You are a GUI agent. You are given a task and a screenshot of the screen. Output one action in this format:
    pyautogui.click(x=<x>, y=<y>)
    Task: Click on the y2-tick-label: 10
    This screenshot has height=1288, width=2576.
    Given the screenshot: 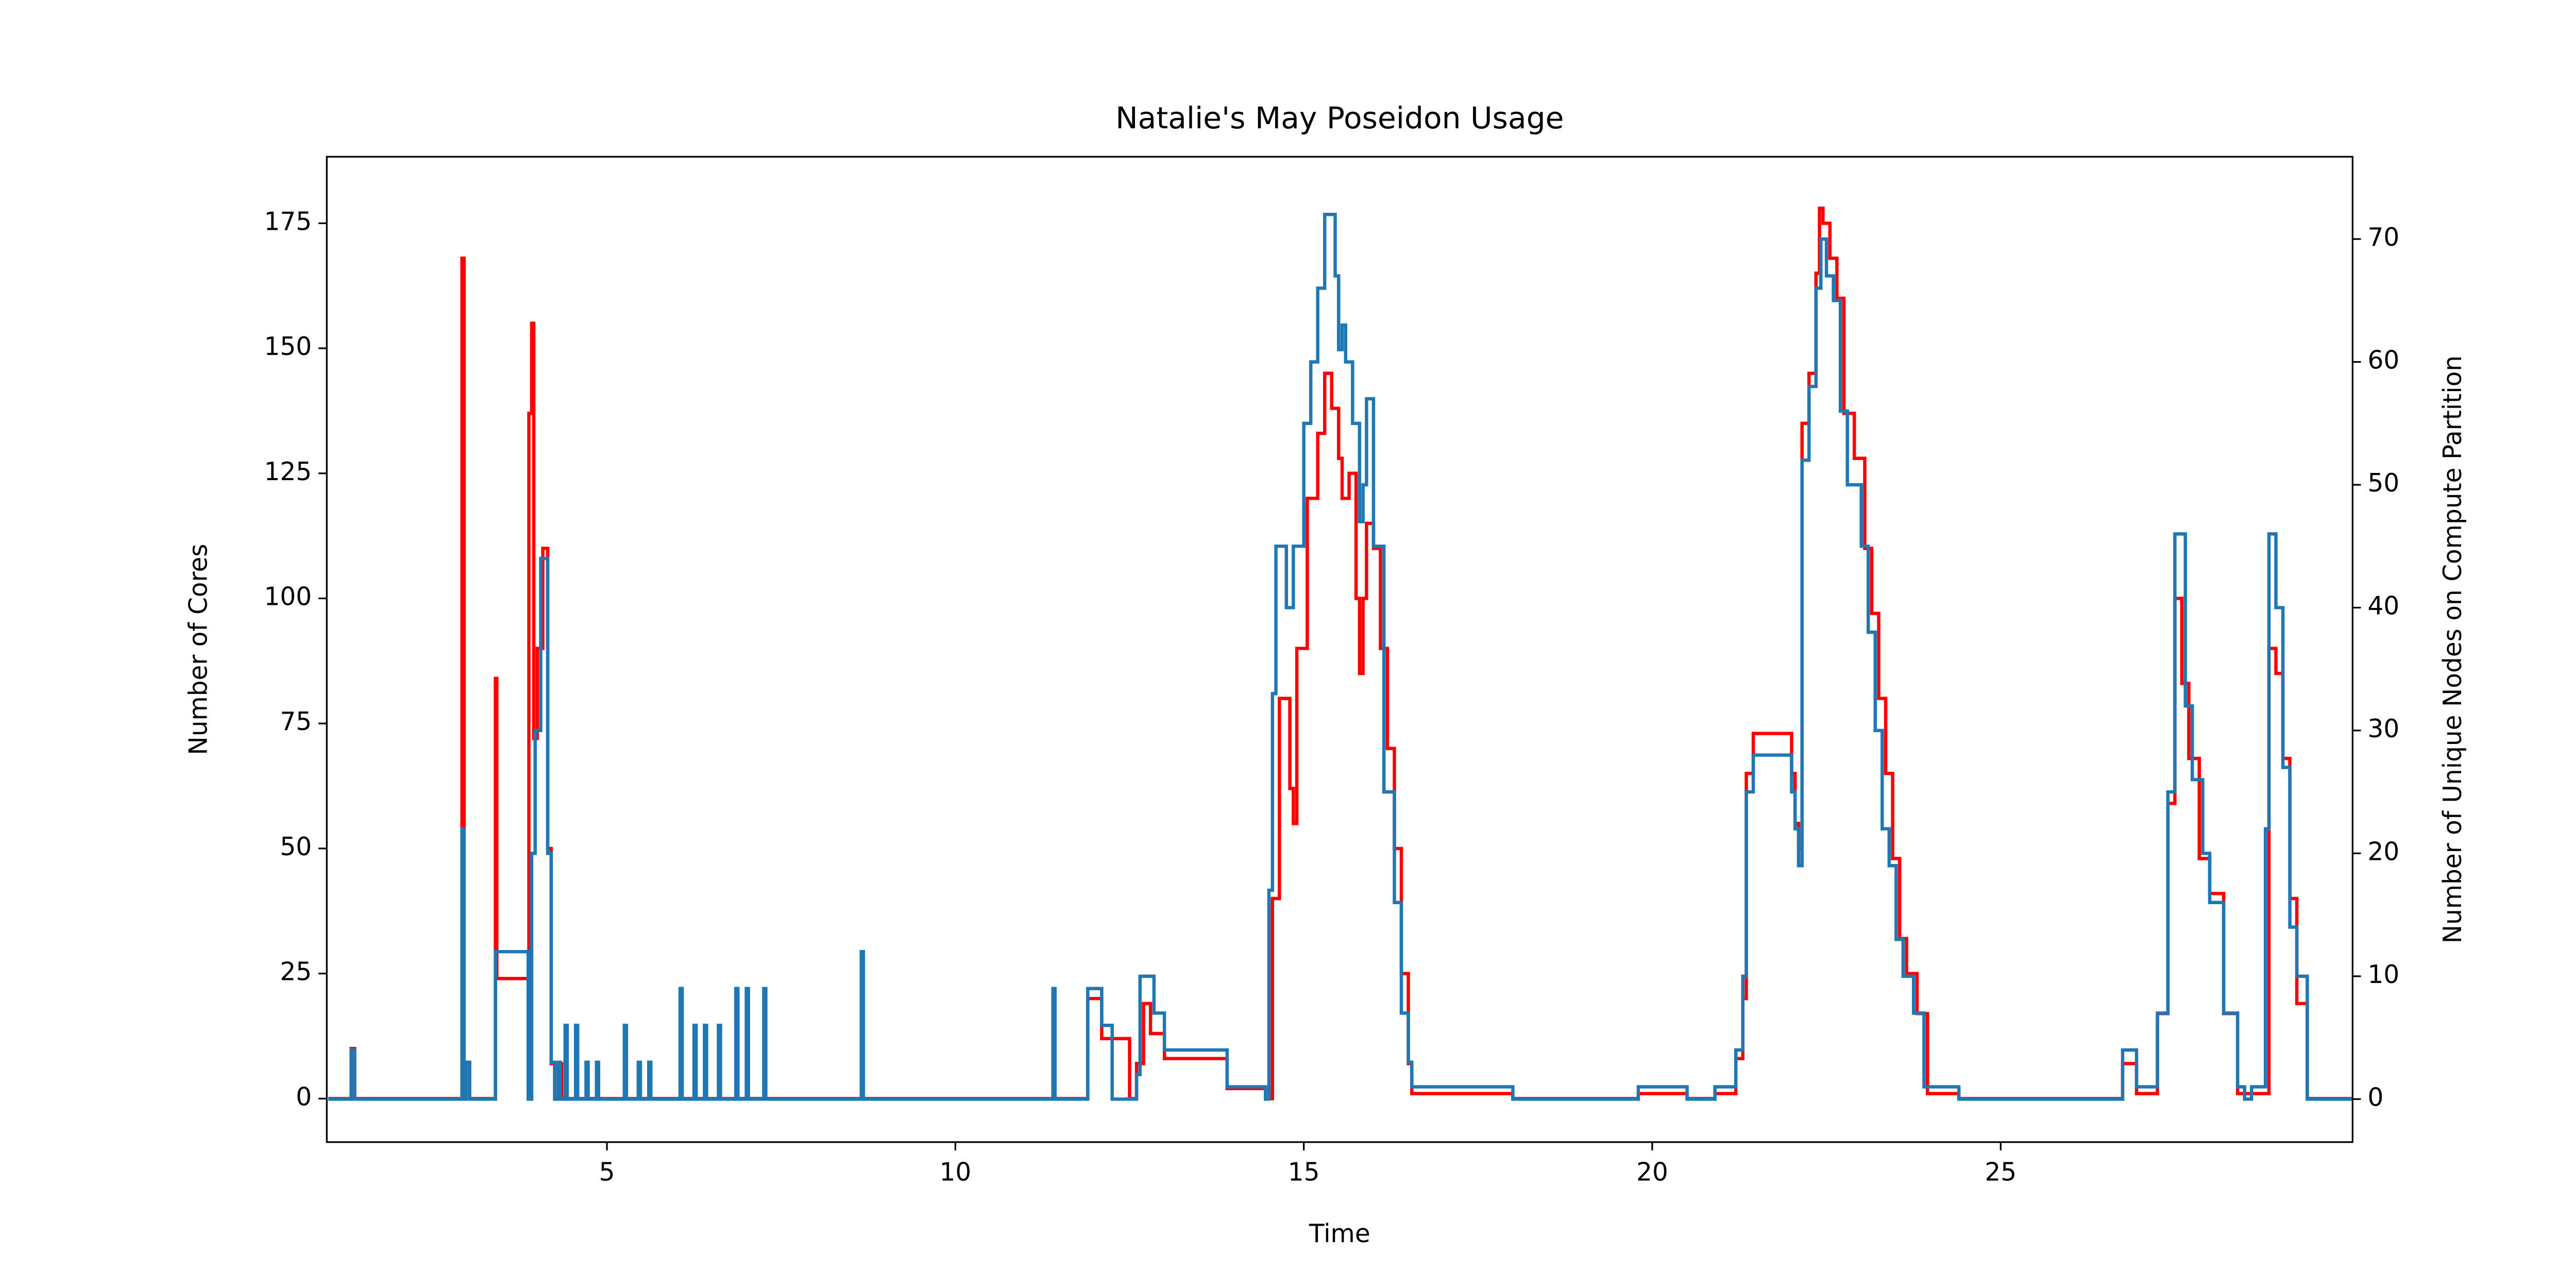 What is the action you would take?
    pyautogui.click(x=2383, y=974)
    